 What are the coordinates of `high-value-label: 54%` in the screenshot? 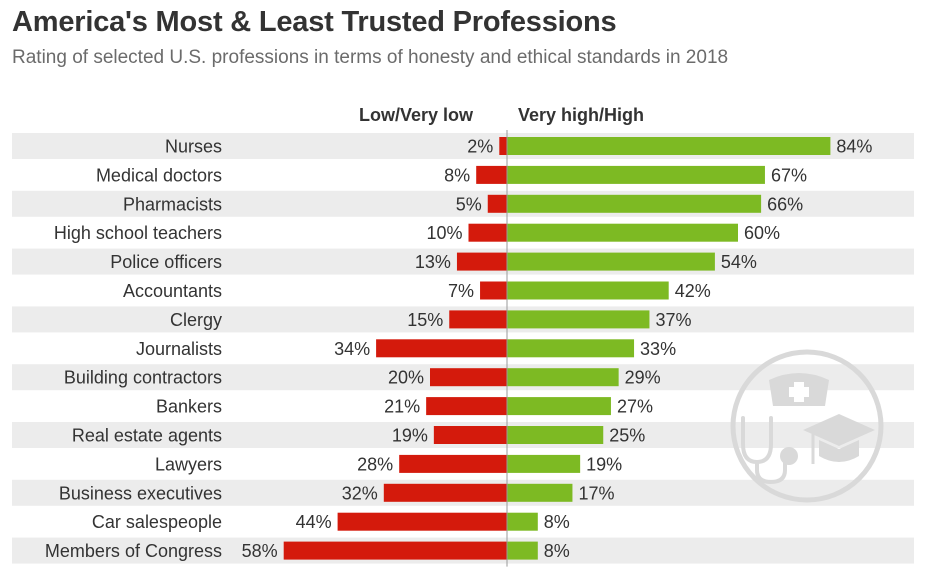 It's located at (739, 262).